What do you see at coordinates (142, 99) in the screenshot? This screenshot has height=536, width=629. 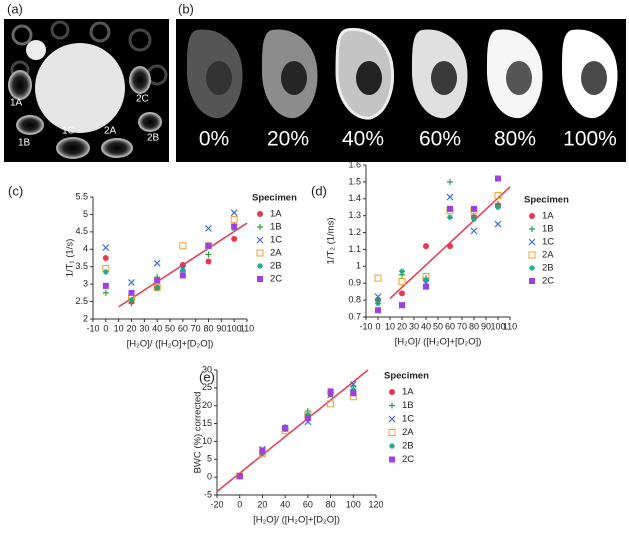 I see `specimen-label: 2C` at bounding box center [142, 99].